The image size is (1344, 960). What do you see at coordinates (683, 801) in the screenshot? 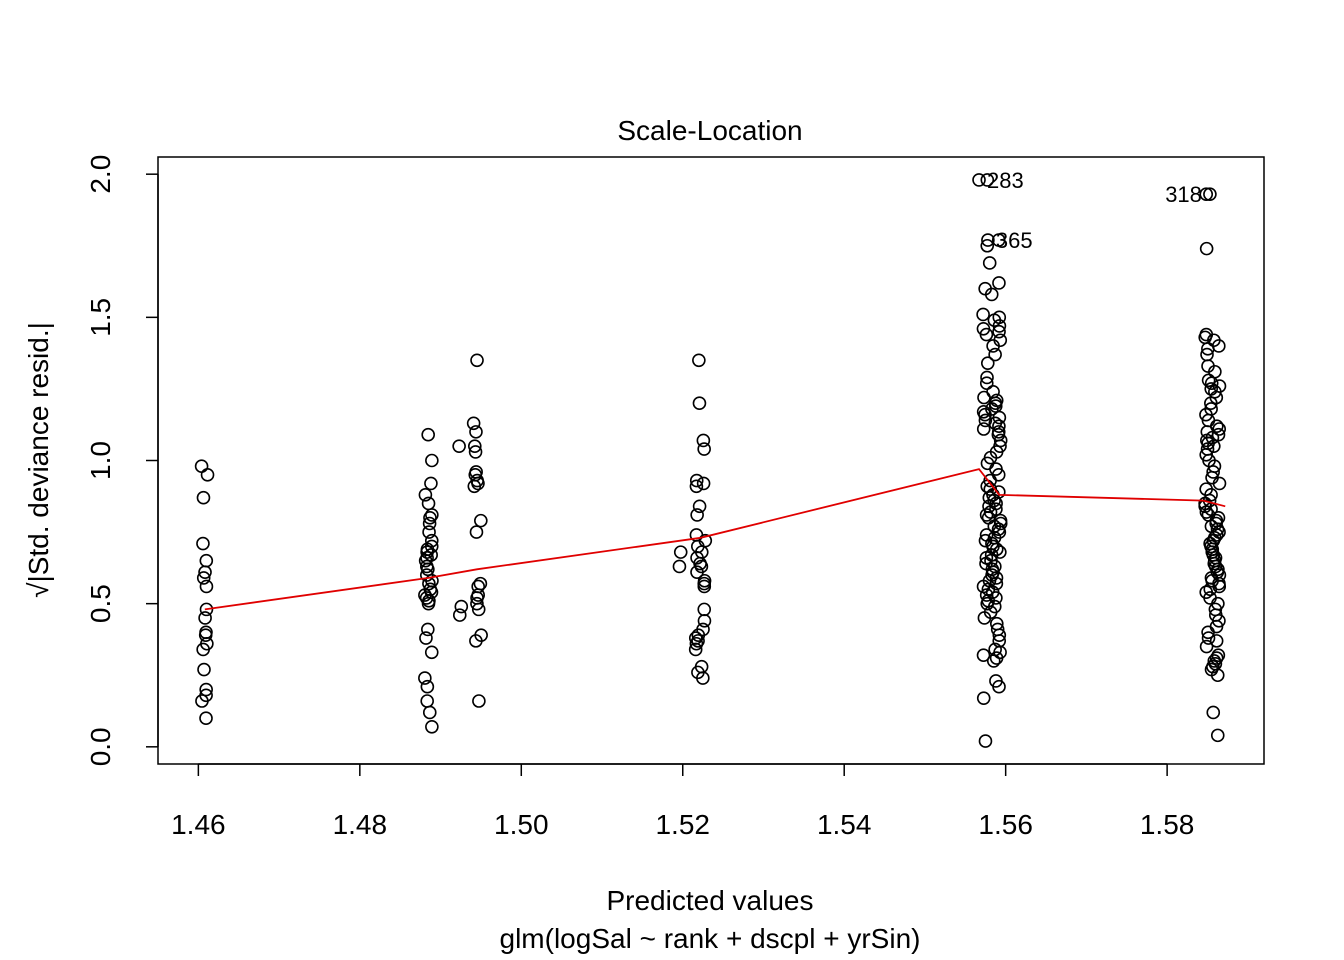
I see `x-axis: 1.46 1.48 1.50 1.52 1.54 1.56 1.58` at bounding box center [683, 801].